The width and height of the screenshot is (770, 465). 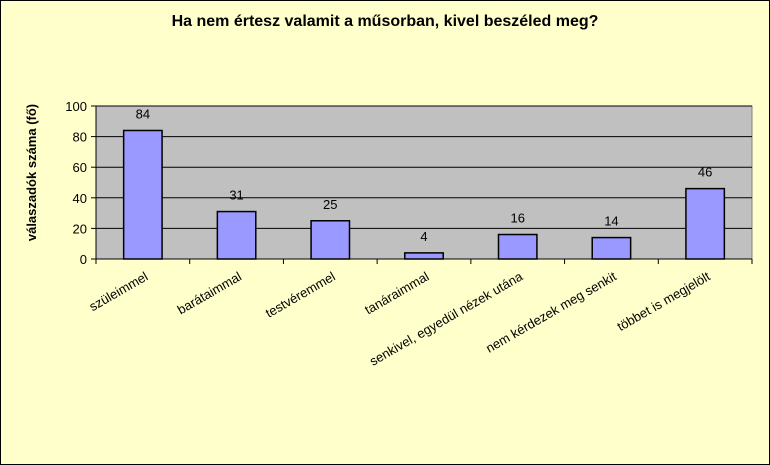 What do you see at coordinates (236, 195) in the screenshot?
I see `data-label: 31` at bounding box center [236, 195].